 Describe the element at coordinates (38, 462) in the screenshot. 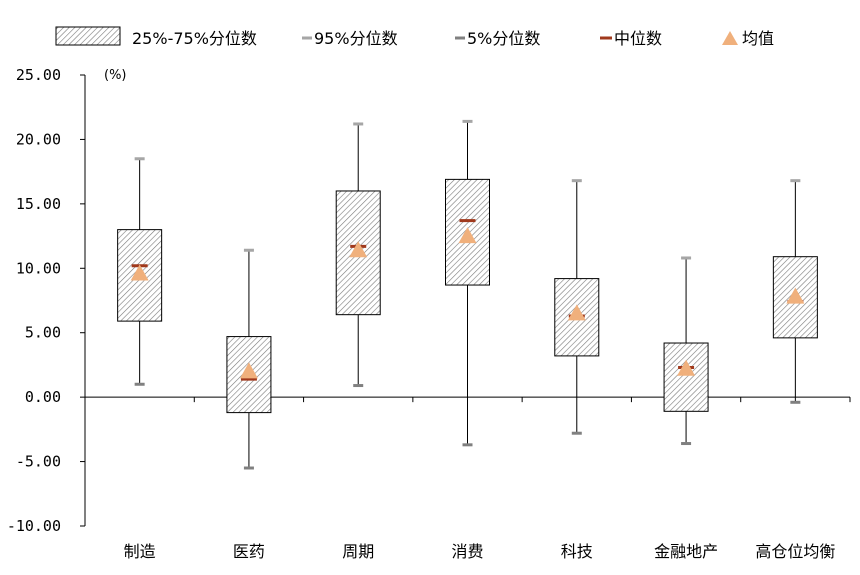

I see `y-tick-label: -5.00` at that location.